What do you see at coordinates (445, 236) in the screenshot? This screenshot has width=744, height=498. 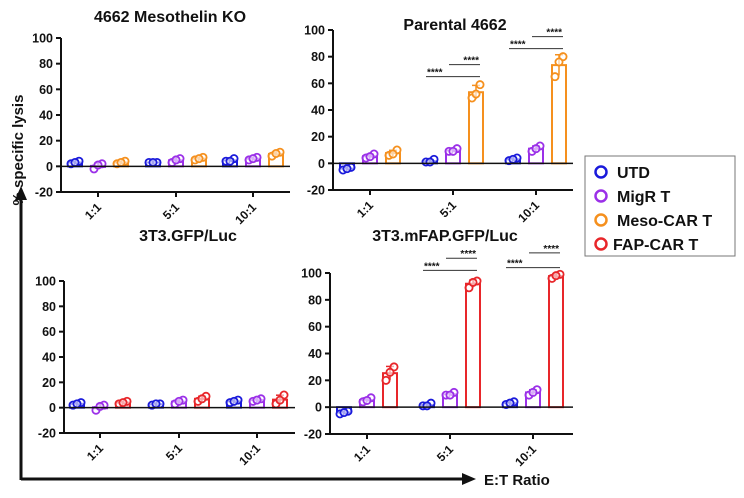 I see `panel-title: 3T3.mFAP.GFP/Luc` at bounding box center [445, 236].